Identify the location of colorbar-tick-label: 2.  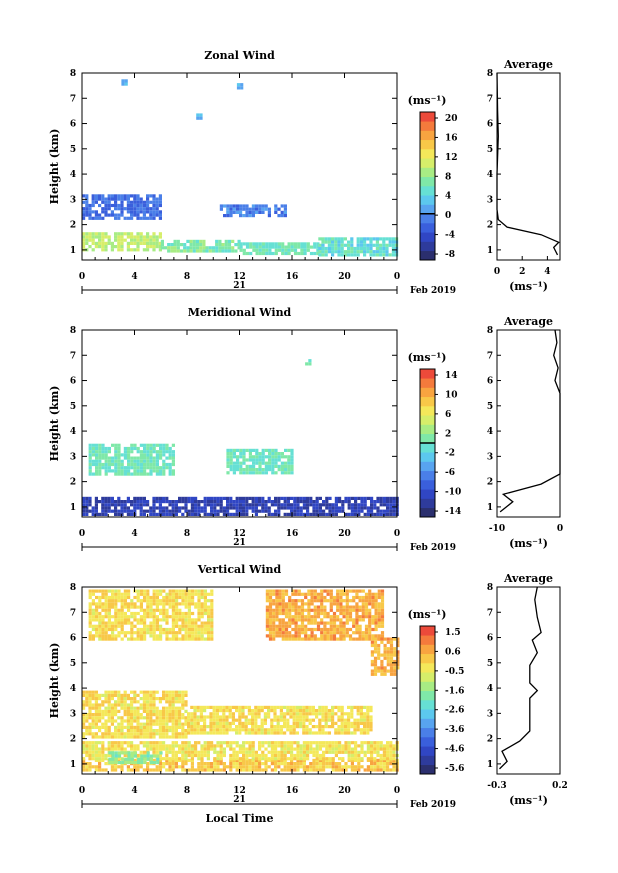
(448, 434).